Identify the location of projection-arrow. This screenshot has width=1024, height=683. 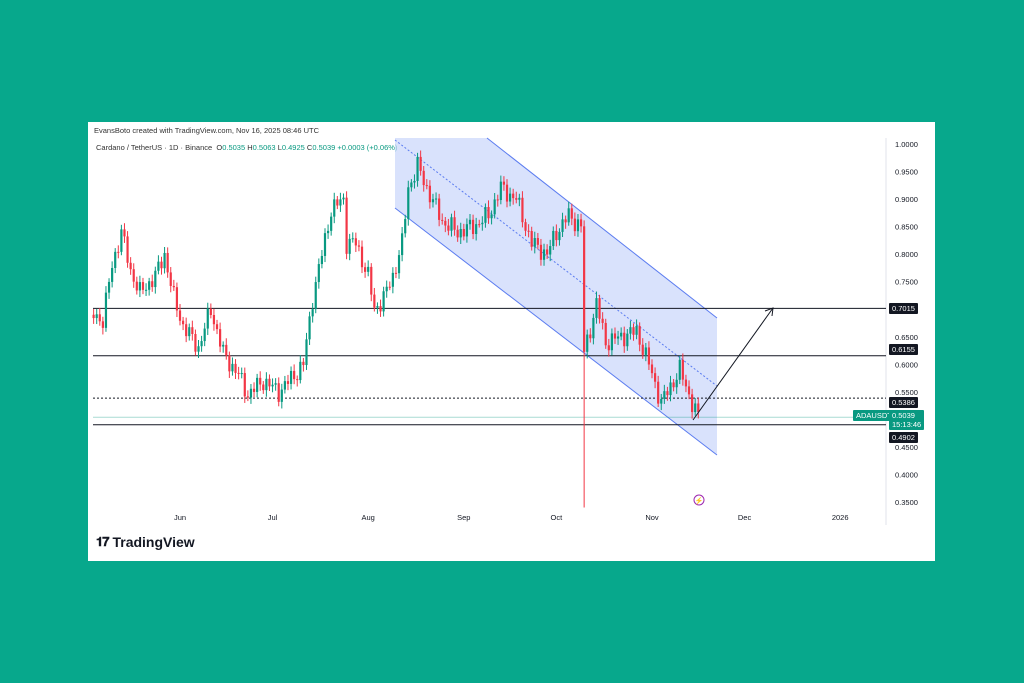
(733, 364).